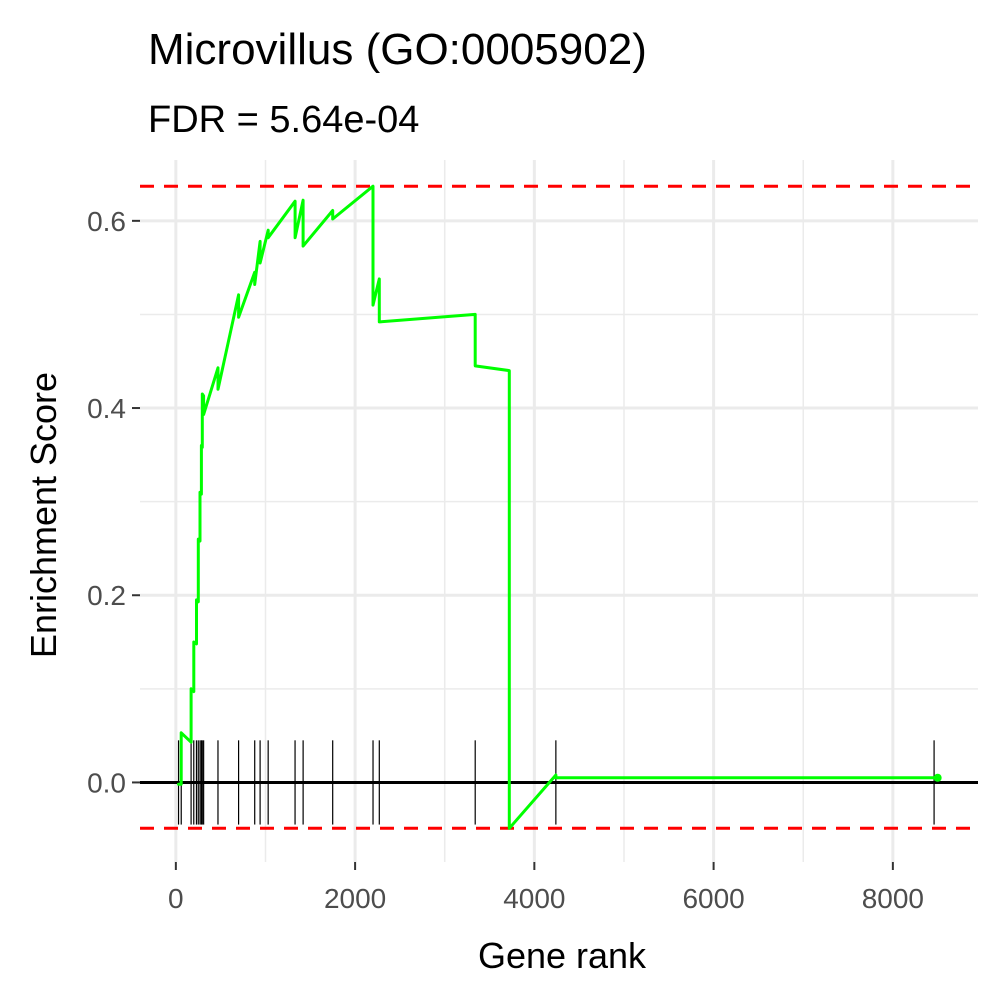  I want to click on x-tick-label: 2000, so click(355, 898).